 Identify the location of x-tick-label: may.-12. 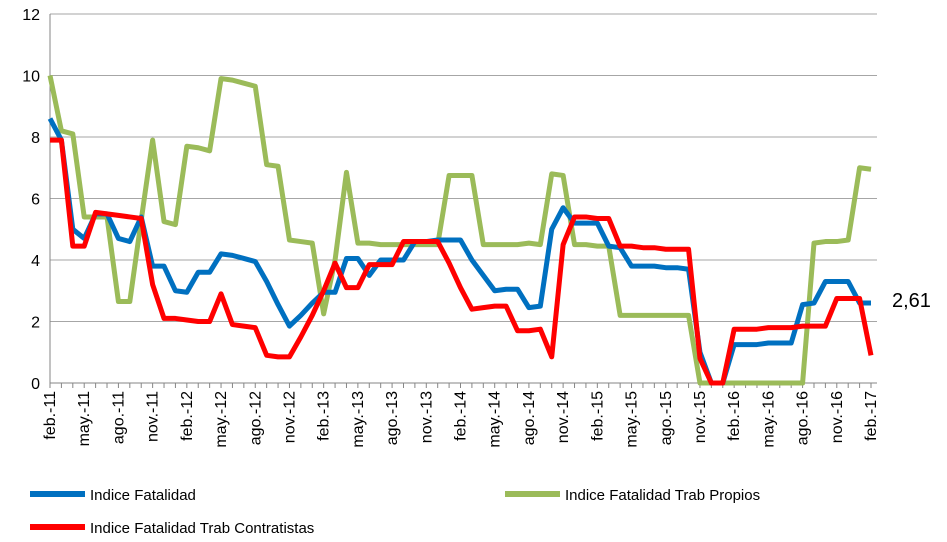
(221, 419).